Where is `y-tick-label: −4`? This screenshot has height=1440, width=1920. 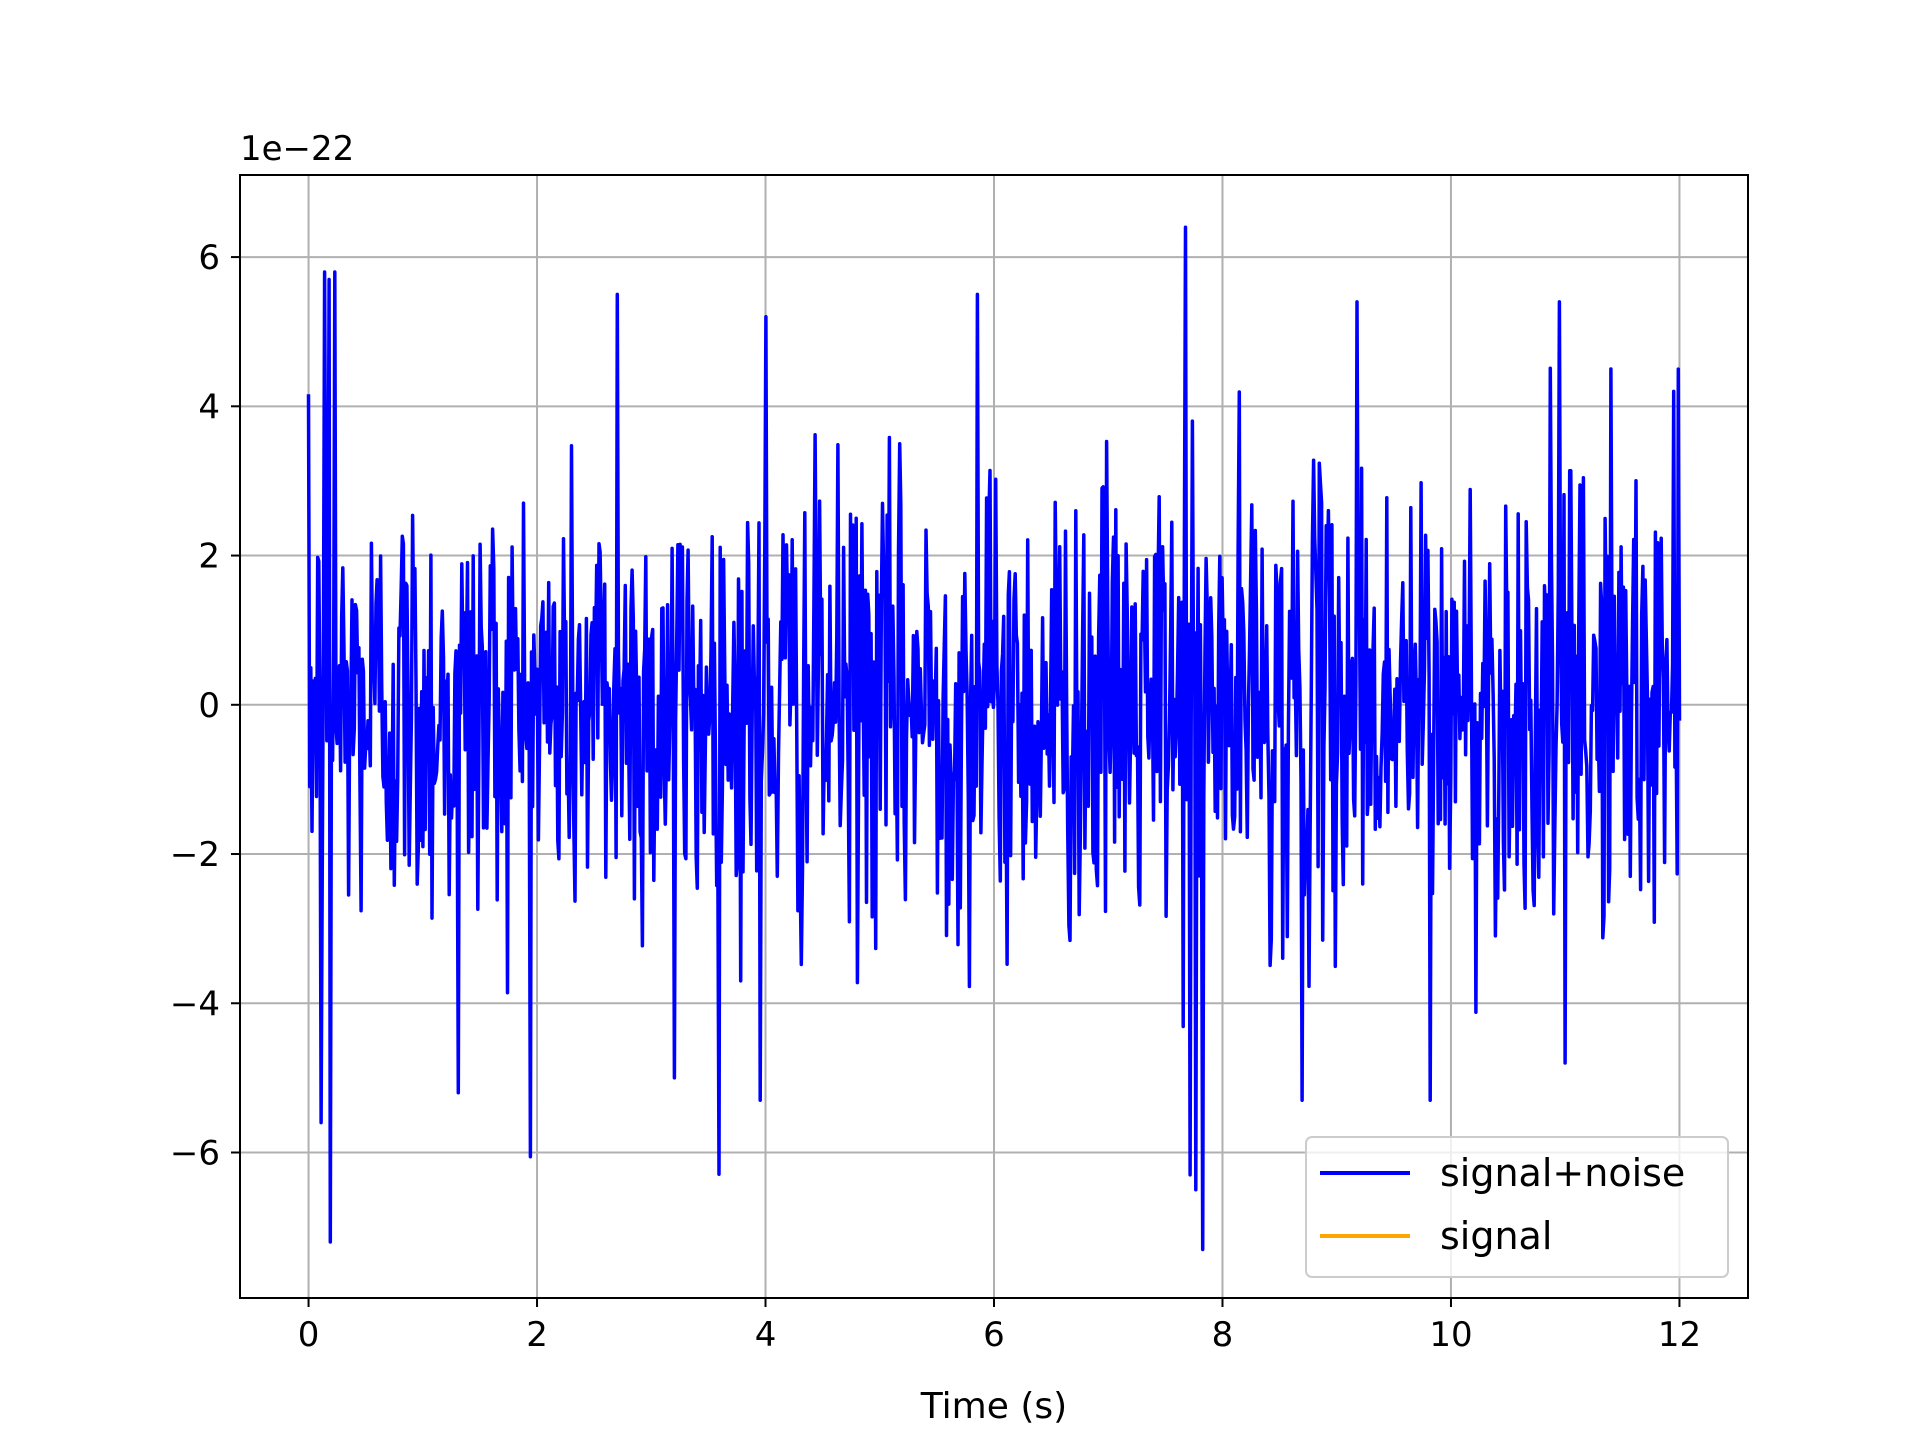
y-tick-label: −4 is located at coordinates (195, 1004).